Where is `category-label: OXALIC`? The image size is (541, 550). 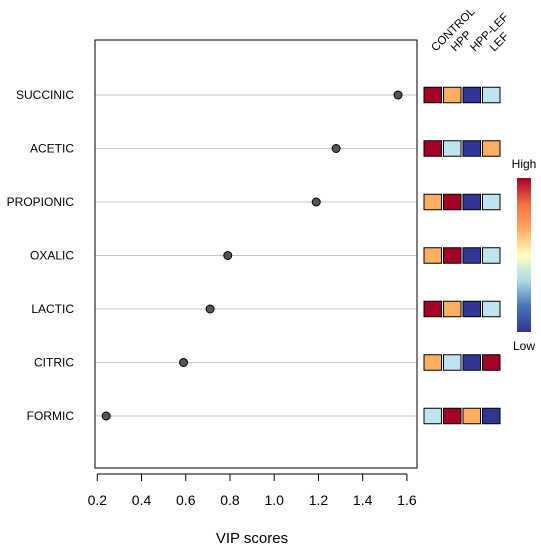 category-label: OXALIC is located at coordinates (52, 256).